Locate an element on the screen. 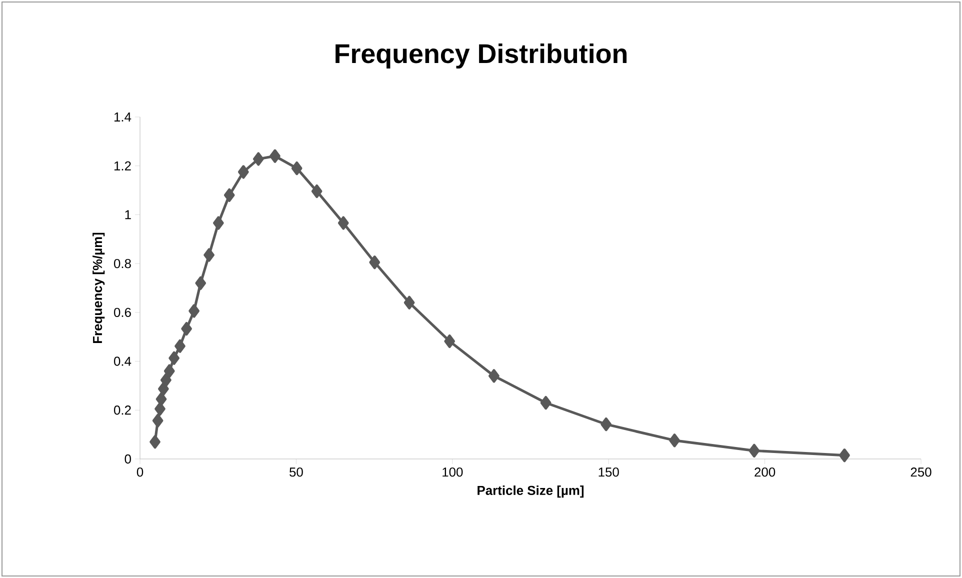 The width and height of the screenshot is (962, 578). y-tick-label: 0 is located at coordinates (127, 459).